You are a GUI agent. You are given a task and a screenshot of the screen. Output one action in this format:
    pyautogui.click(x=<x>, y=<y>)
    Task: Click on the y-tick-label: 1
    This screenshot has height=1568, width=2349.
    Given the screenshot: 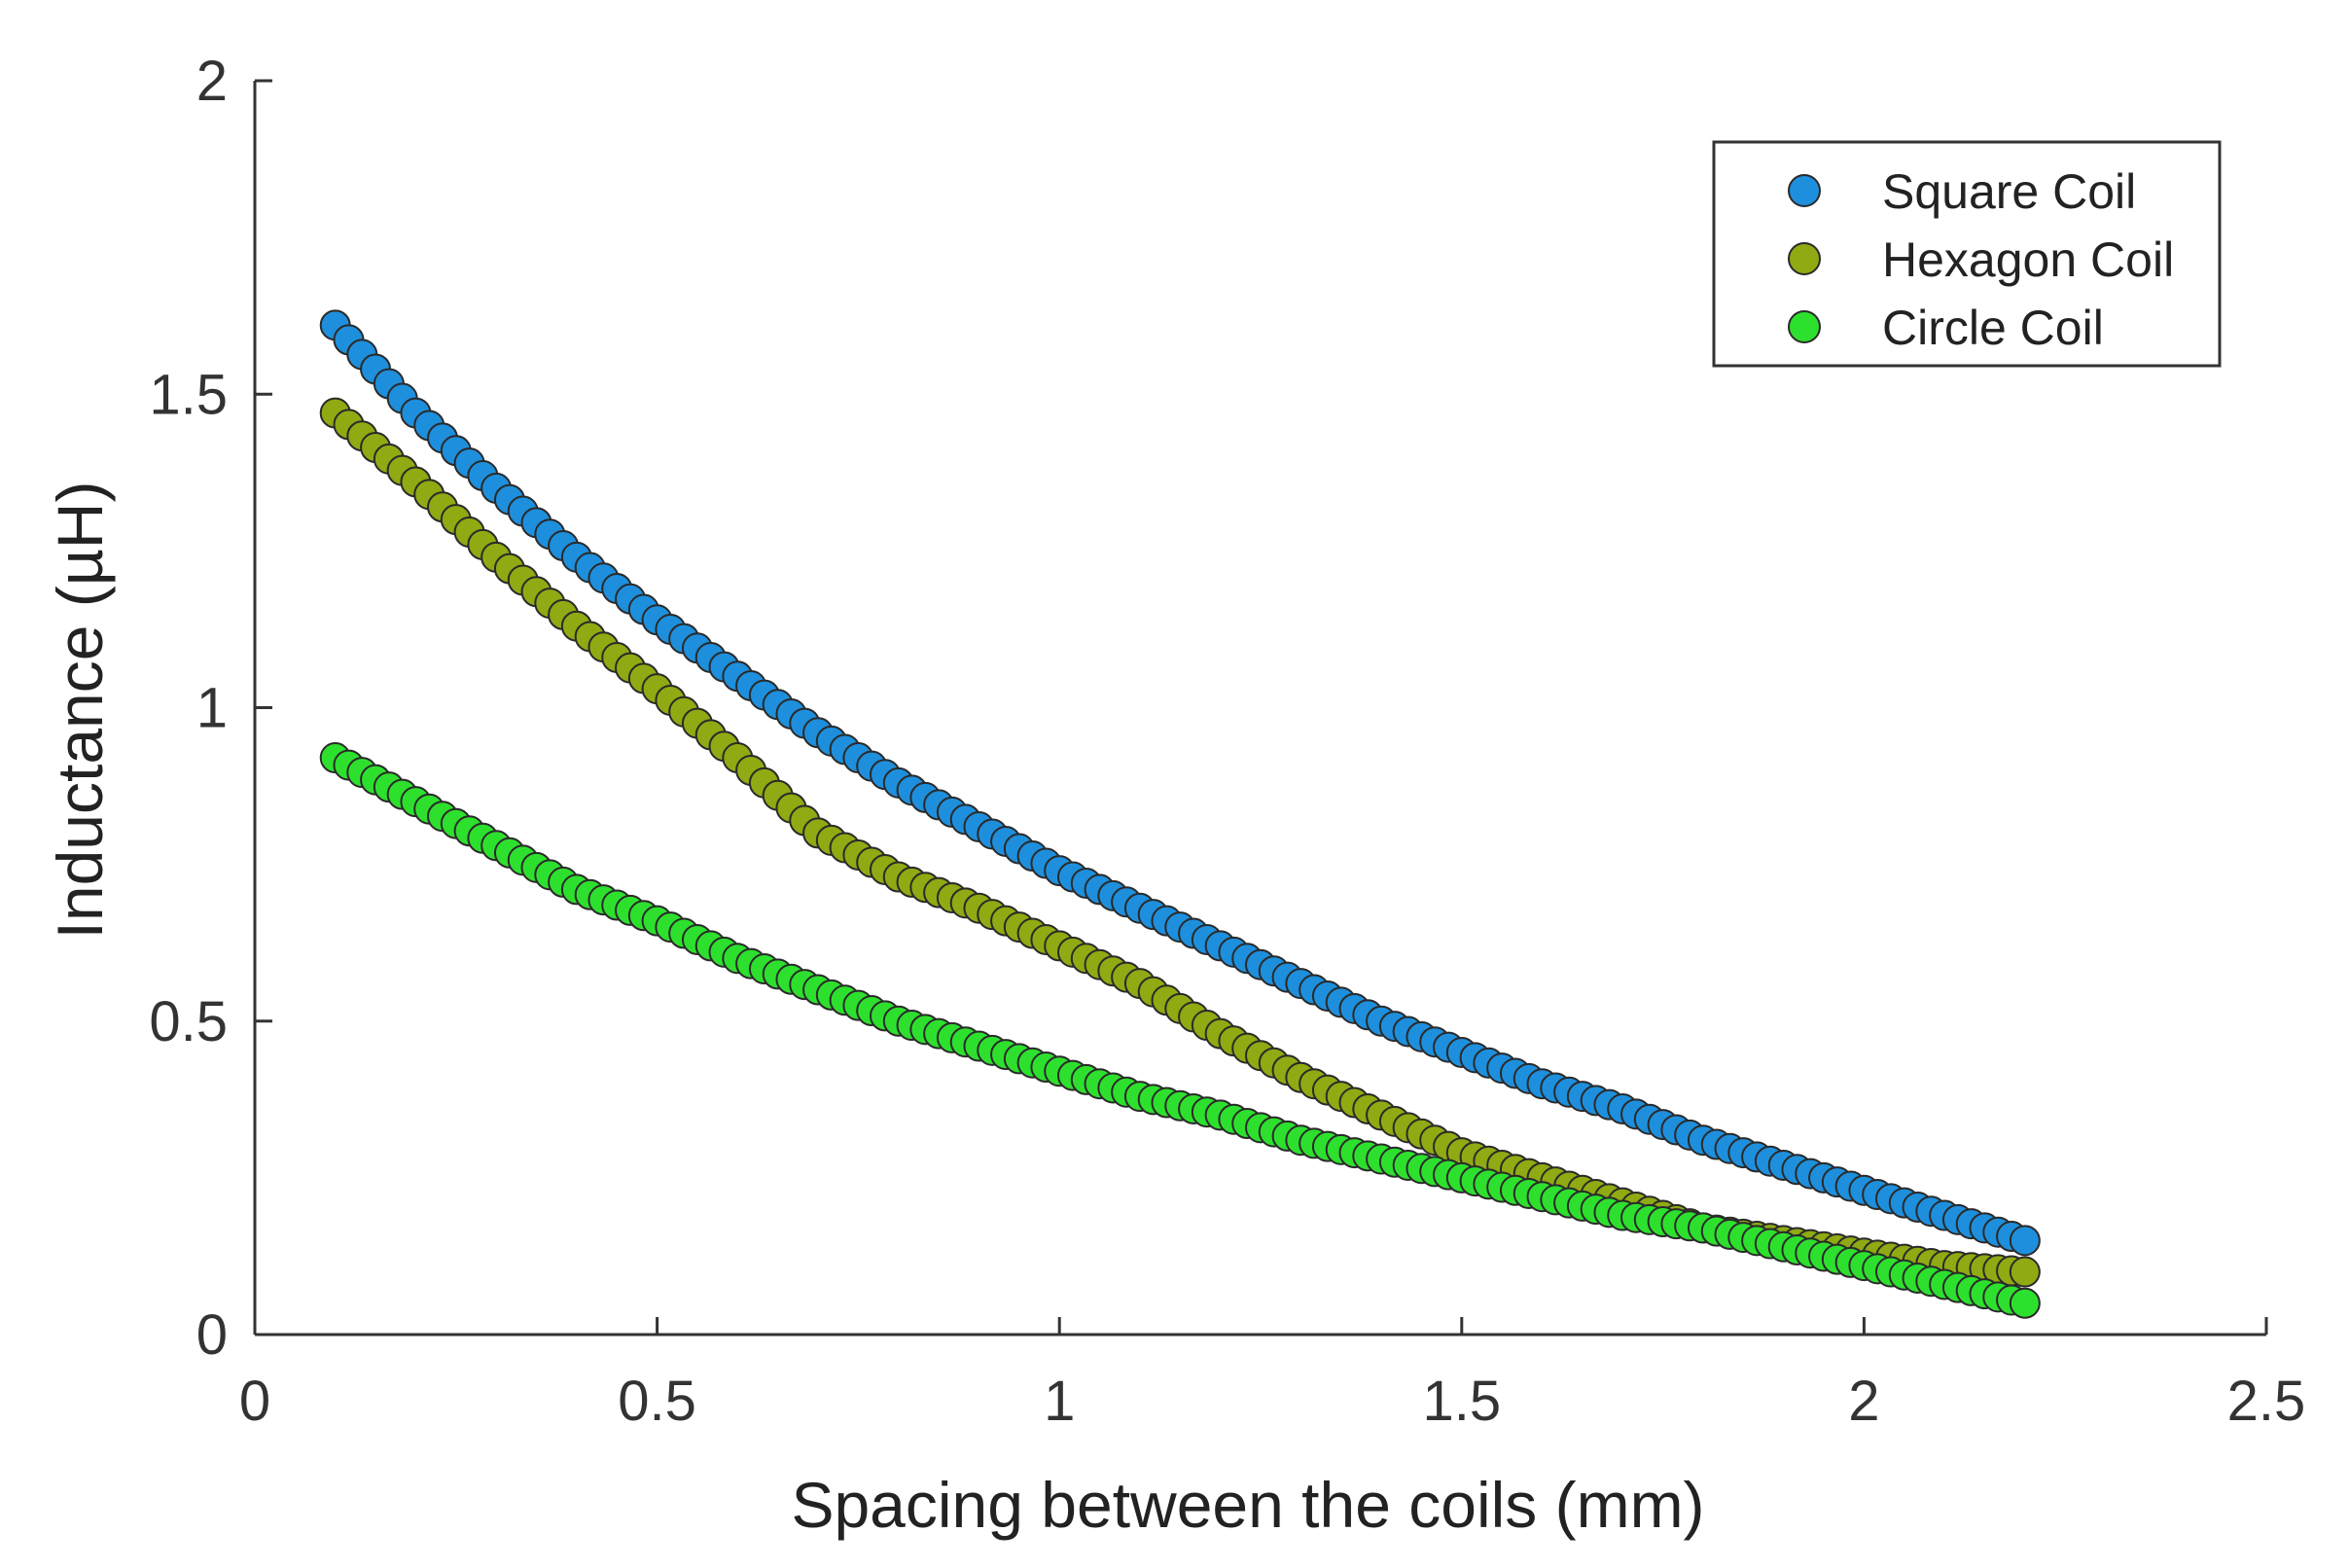 What is the action you would take?
    pyautogui.click(x=212, y=708)
    